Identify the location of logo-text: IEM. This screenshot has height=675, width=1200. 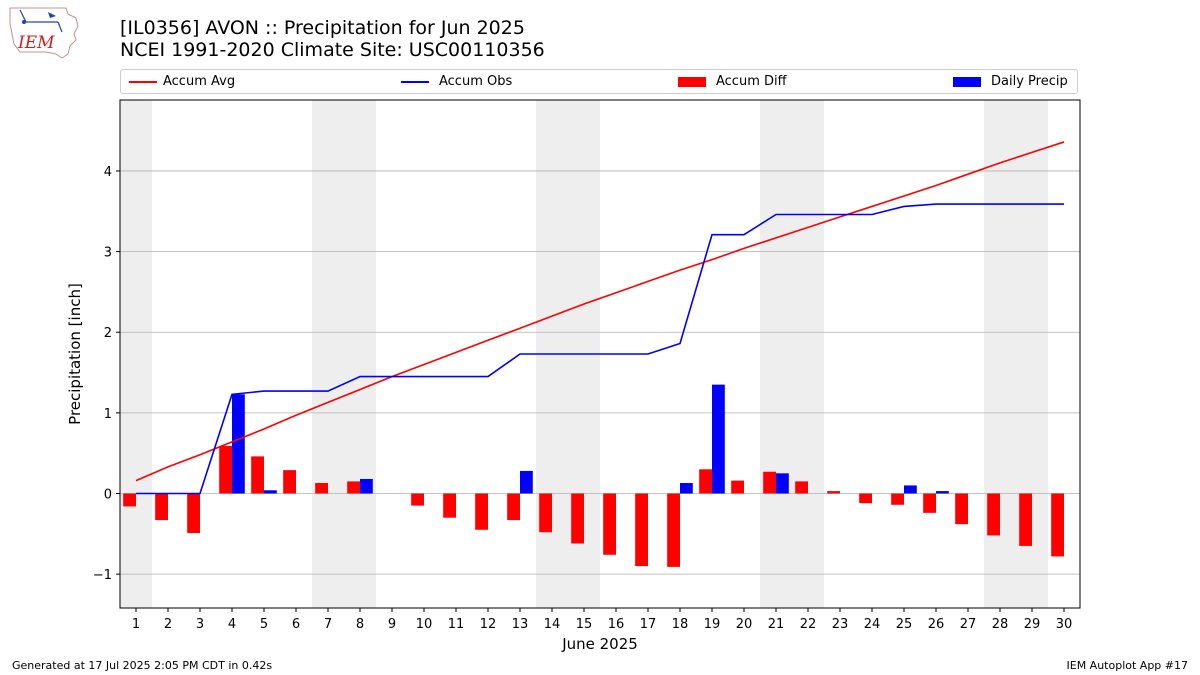
(36, 43).